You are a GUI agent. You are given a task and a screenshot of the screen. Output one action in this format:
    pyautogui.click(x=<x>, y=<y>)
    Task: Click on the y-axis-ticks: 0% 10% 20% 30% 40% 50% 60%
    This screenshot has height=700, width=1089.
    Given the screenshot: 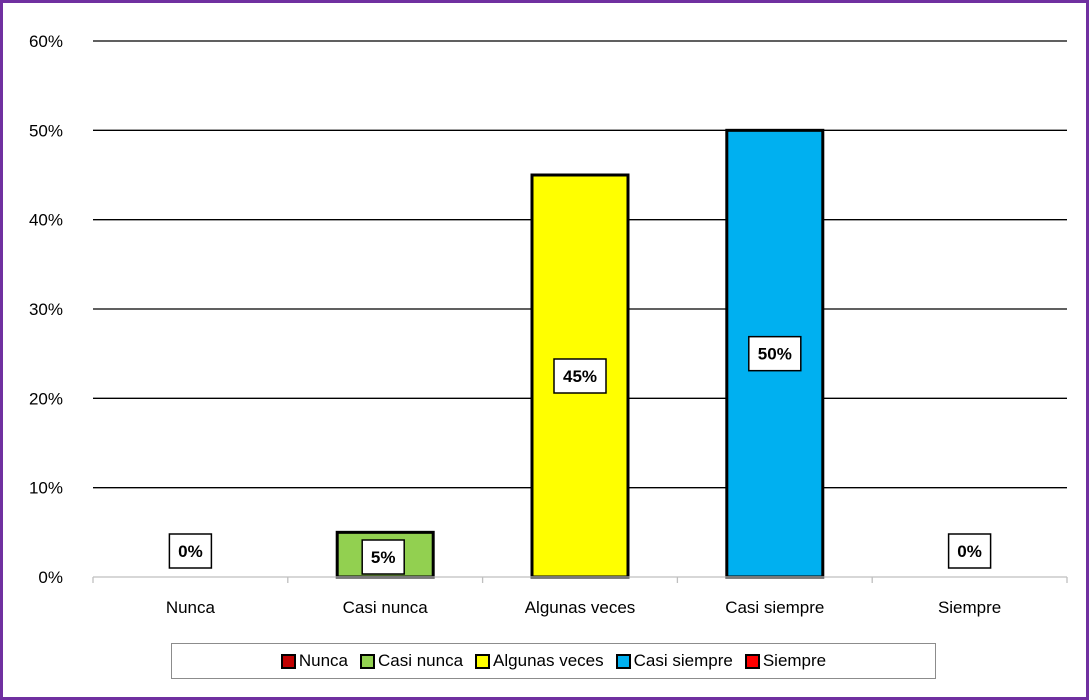 What is the action you would take?
    pyautogui.click(x=46, y=309)
    